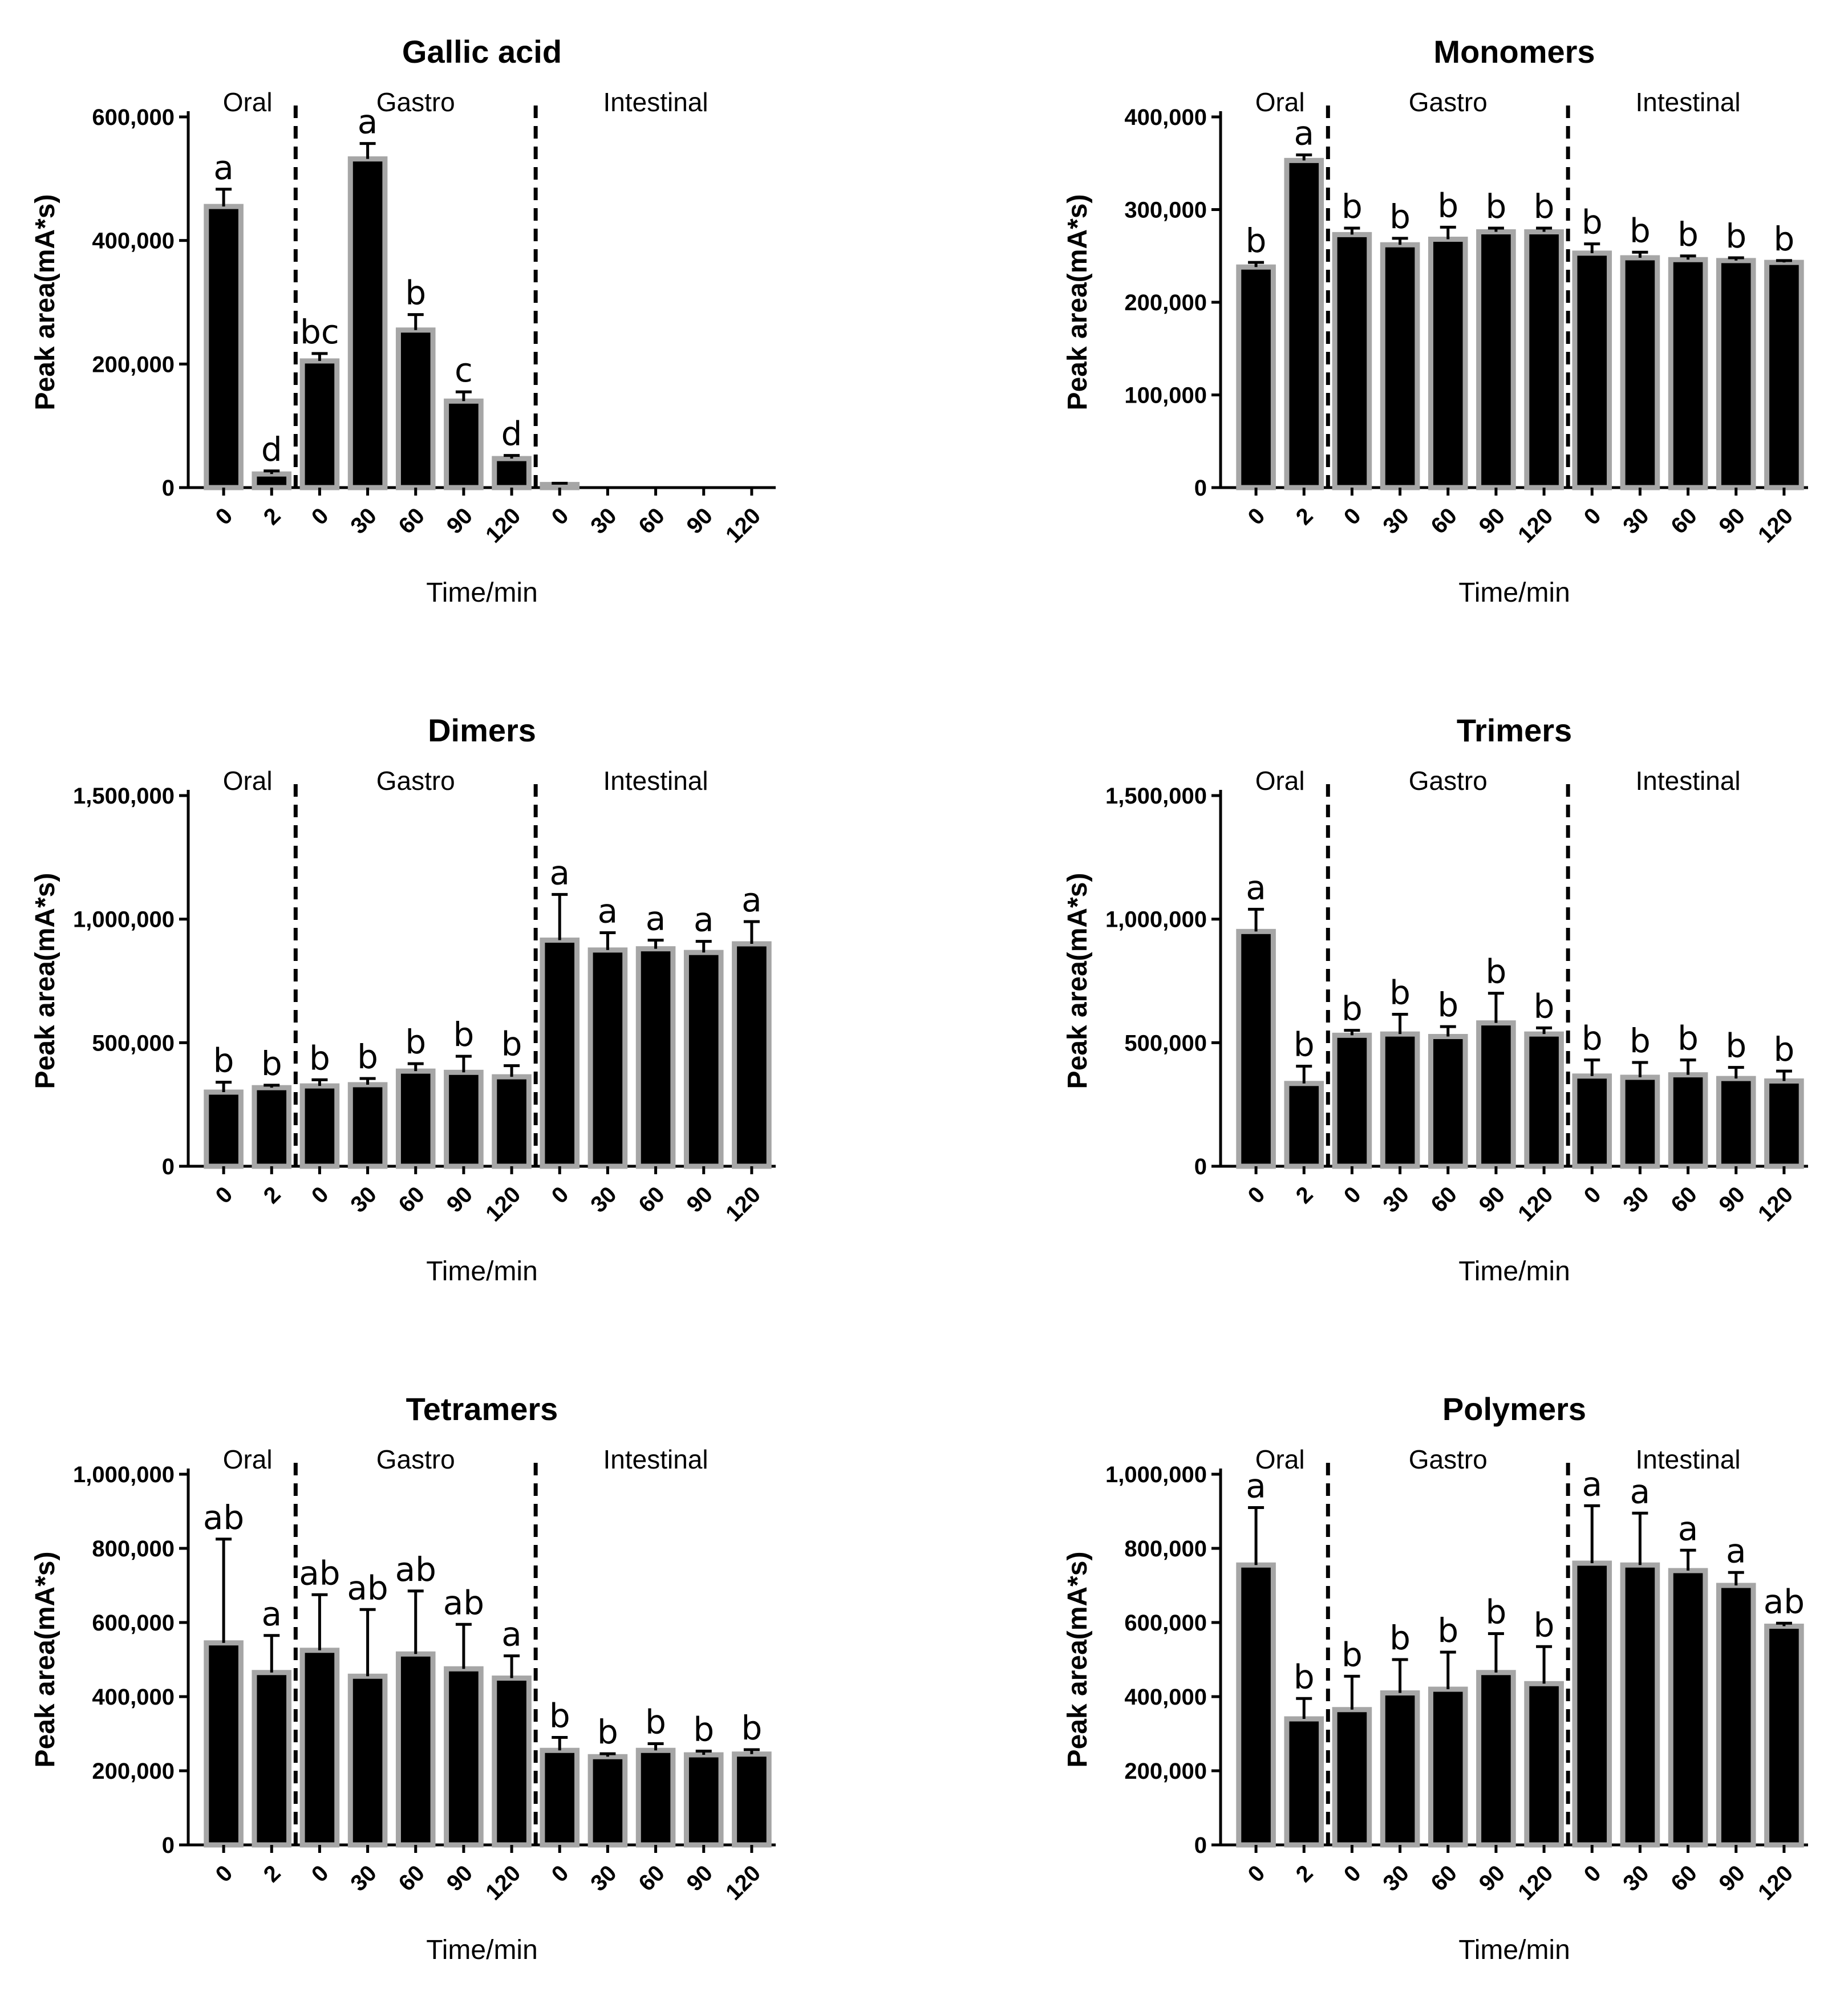 Image resolution: width=1840 pixels, height=2016 pixels. Describe the element at coordinates (1514, 52) in the screenshot. I see `chart-title: Monomers` at that location.